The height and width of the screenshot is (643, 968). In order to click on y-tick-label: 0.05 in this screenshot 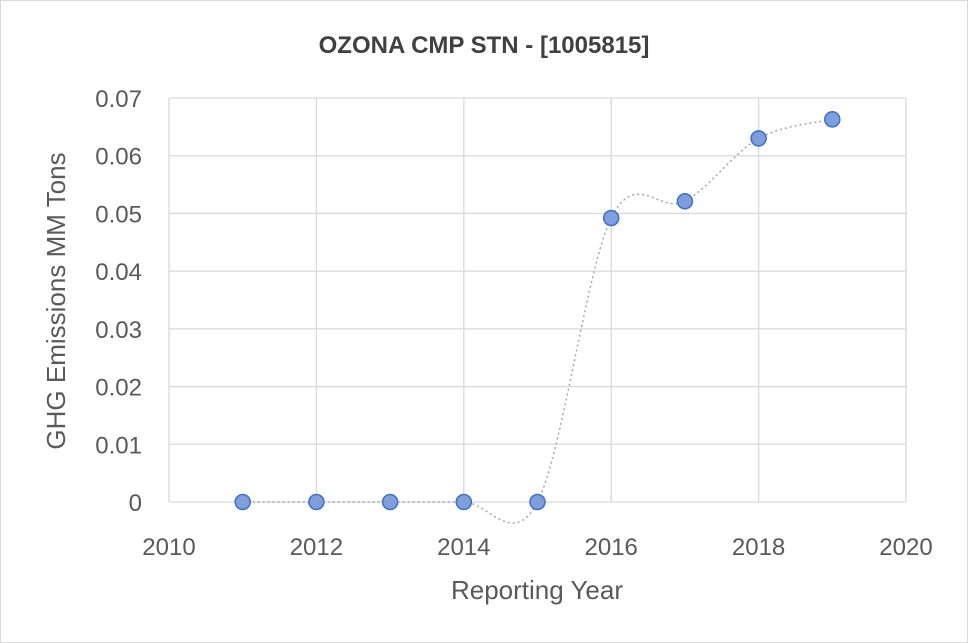, I will do `click(118, 214)`.